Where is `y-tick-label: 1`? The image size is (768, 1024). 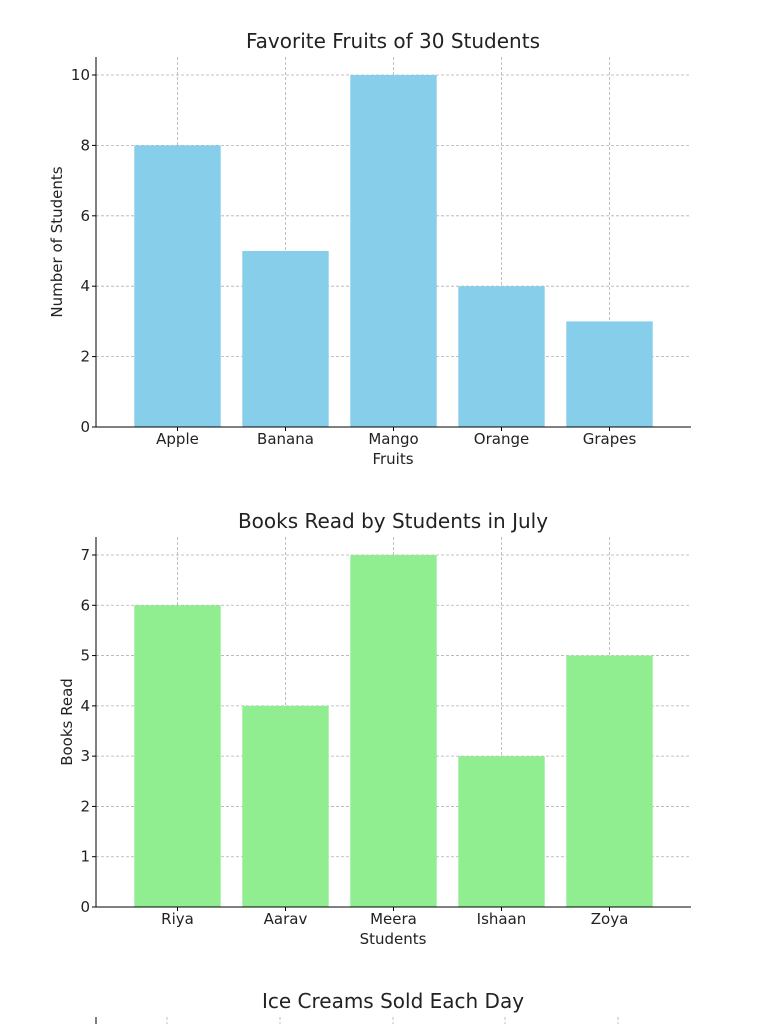
y-tick-label: 1 is located at coordinates (85, 857).